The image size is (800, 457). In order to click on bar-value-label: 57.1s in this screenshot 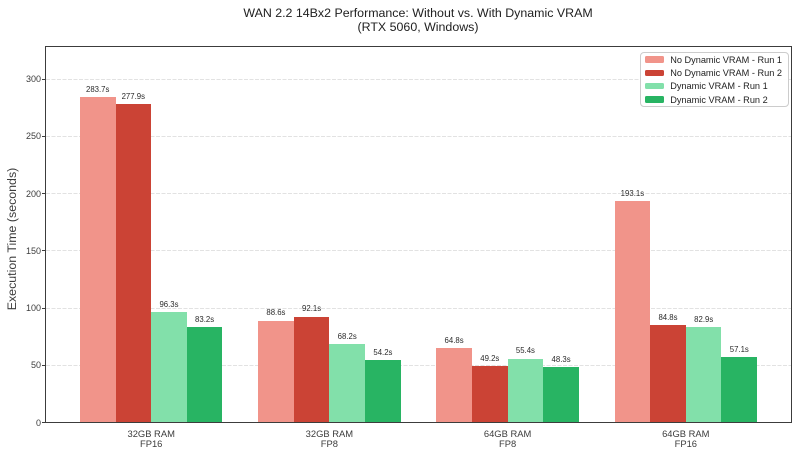, I will do `click(739, 349)`.